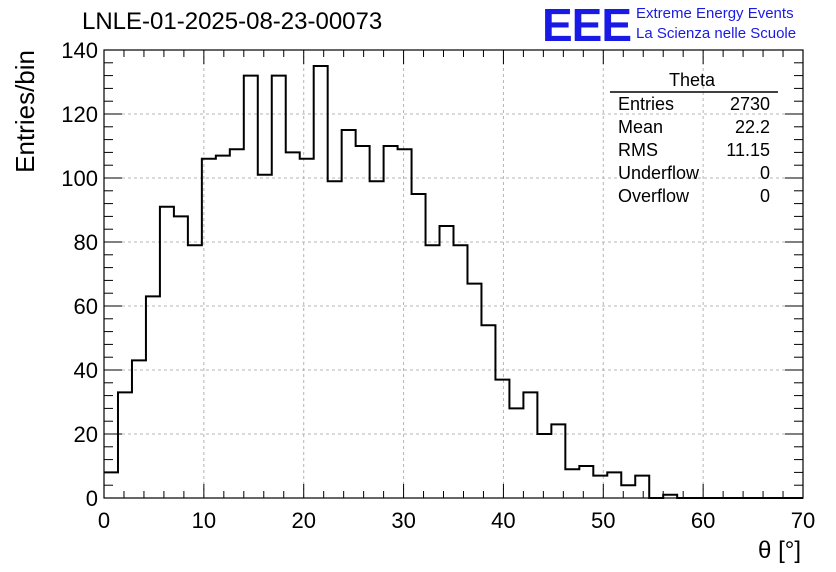 Image resolution: width=836 pixels, height=572 pixels. Describe the element at coordinates (803, 520) in the screenshot. I see `x-tick-label: 70` at that location.